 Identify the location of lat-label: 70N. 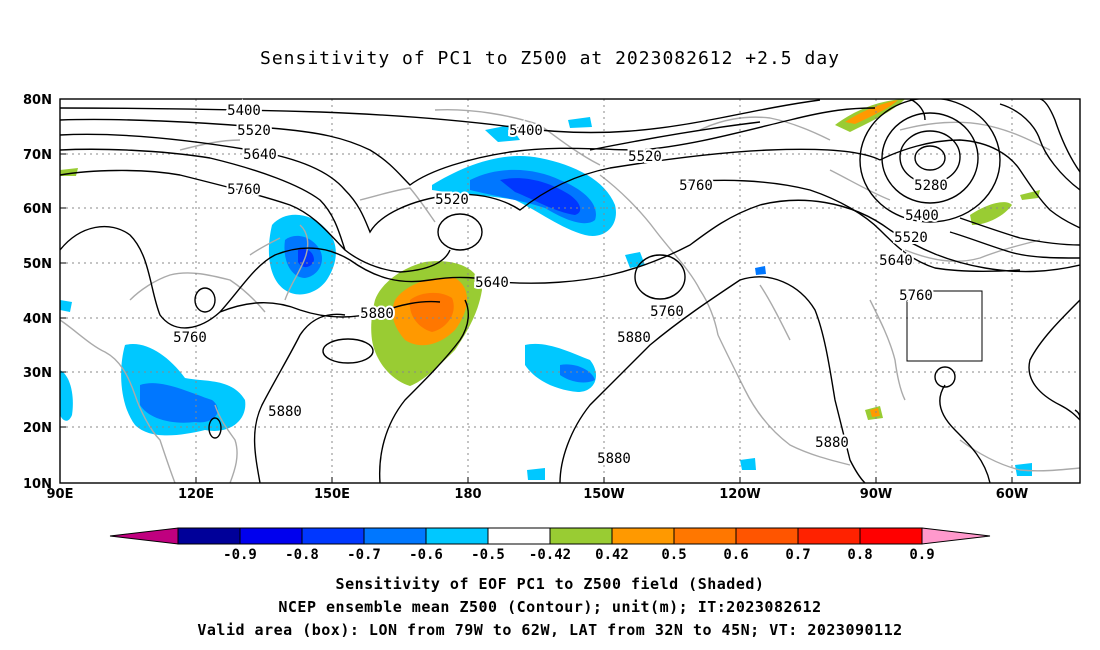
(37, 155).